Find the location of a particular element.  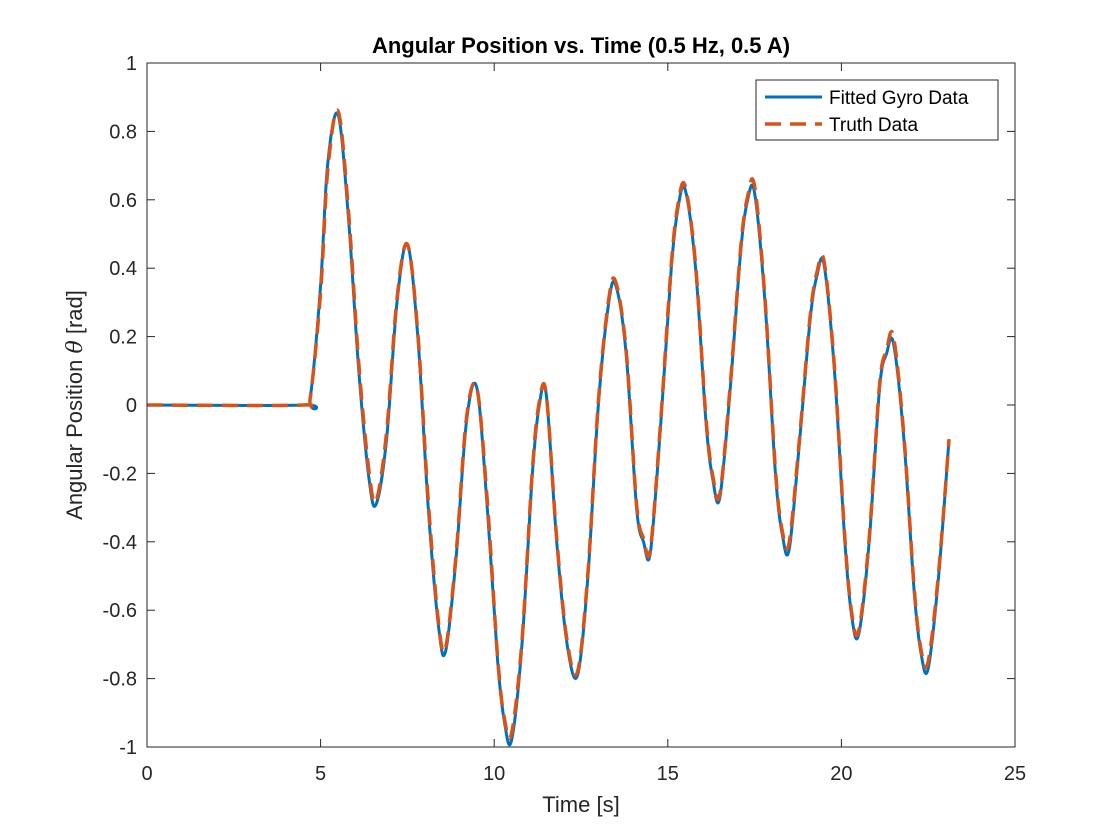

y-axis-label-prefix: Angular Position is located at coordinates (74, 437).